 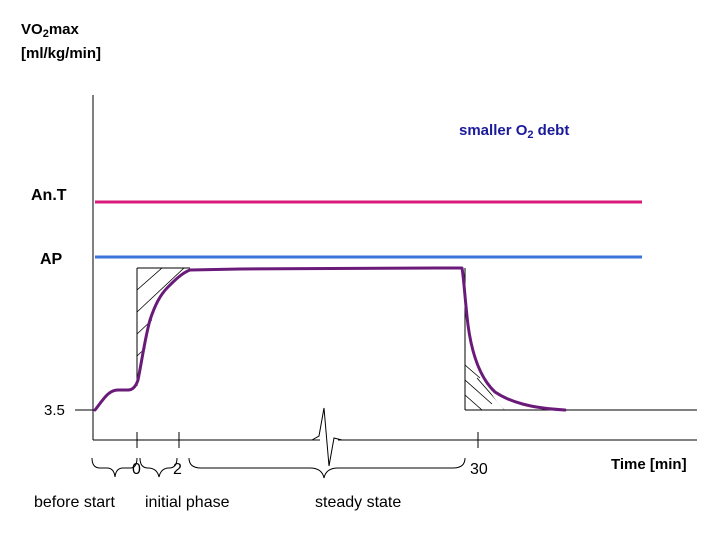 What do you see at coordinates (61, 53) in the screenshot?
I see `y-axis-unit: [ml/kg/min]` at bounding box center [61, 53].